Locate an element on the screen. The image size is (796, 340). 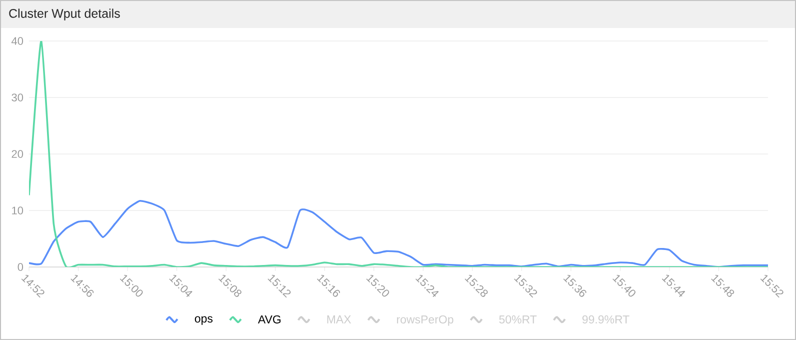
legend-label: ops is located at coordinates (203, 320).